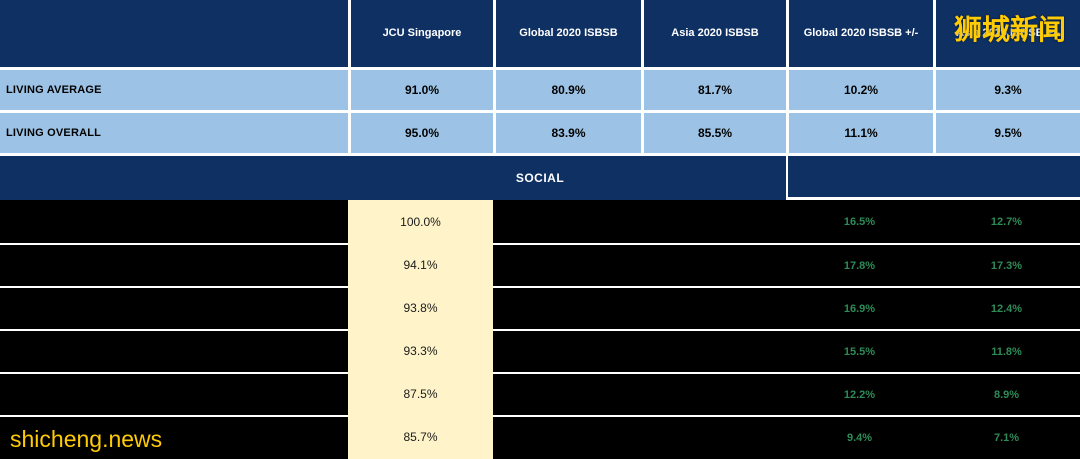 This screenshot has width=1080, height=459. Describe the element at coordinates (1009, 29) in the screenshot. I see `watermark-site-name: 狮城新闻` at that location.